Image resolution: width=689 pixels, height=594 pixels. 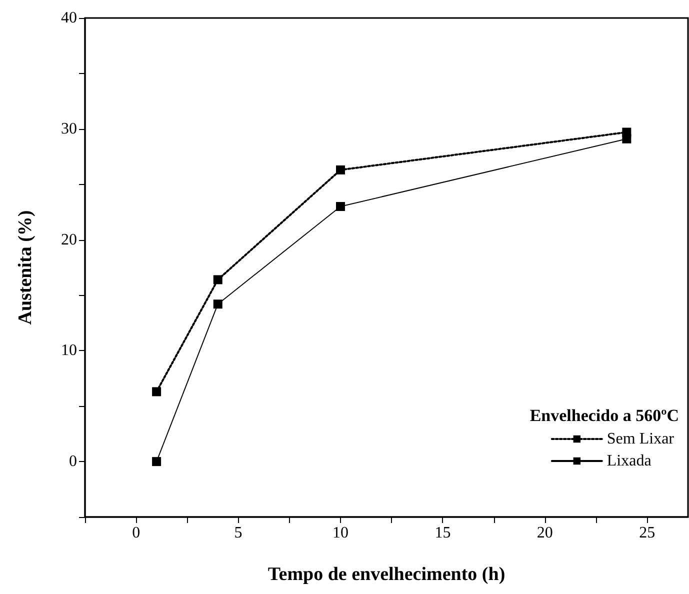 I want to click on x-tick-label: 10, so click(x=340, y=533).